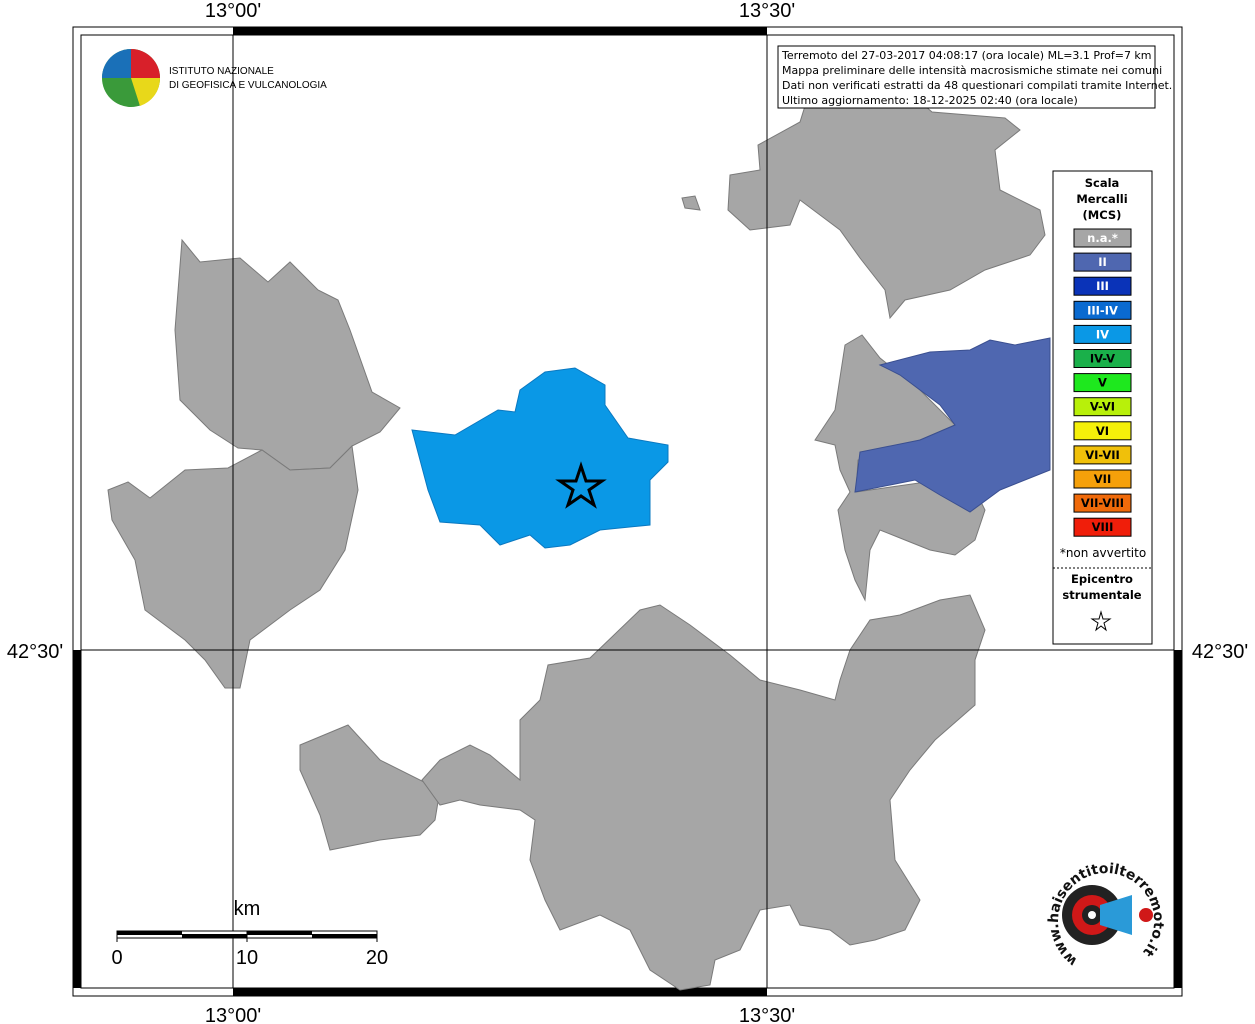  I want to click on info-box, so click(966, 77).